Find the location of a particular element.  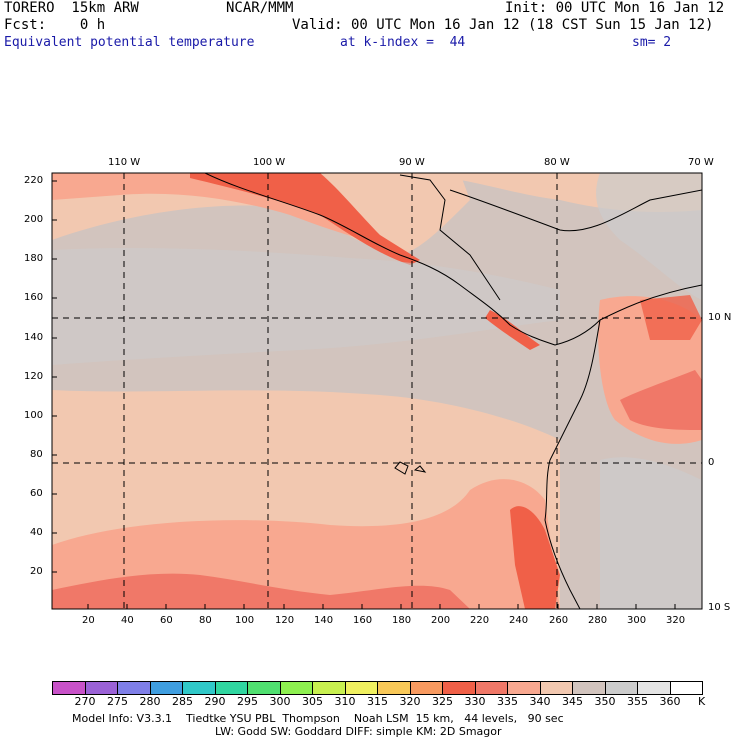

lon-label: 110 W is located at coordinates (124, 162).